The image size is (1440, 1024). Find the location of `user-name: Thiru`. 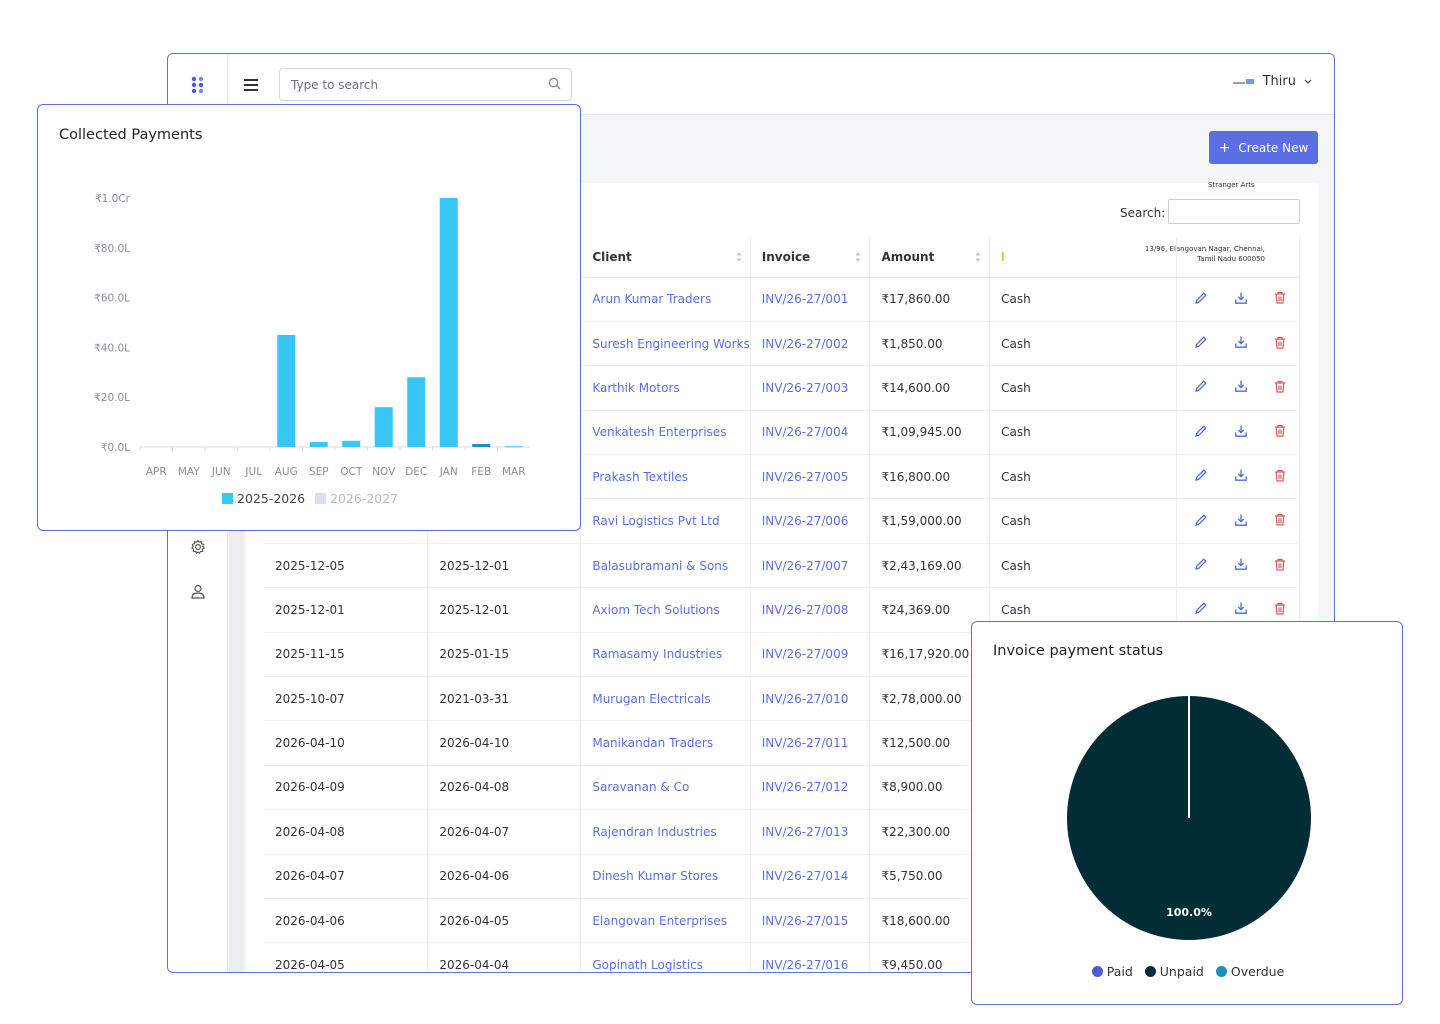

user-name: Thiru is located at coordinates (1279, 81).